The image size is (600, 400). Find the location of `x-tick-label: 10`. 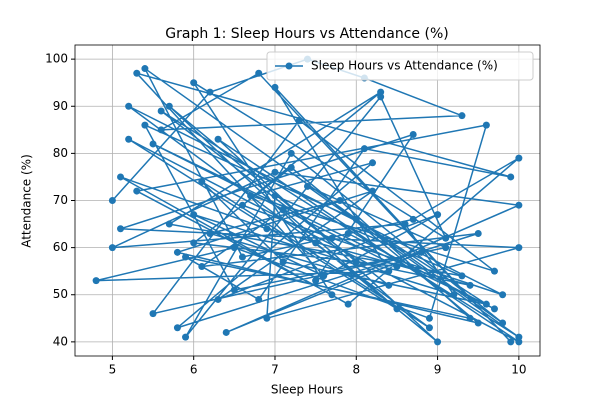

x-tick-label: 10 is located at coordinates (518, 370).